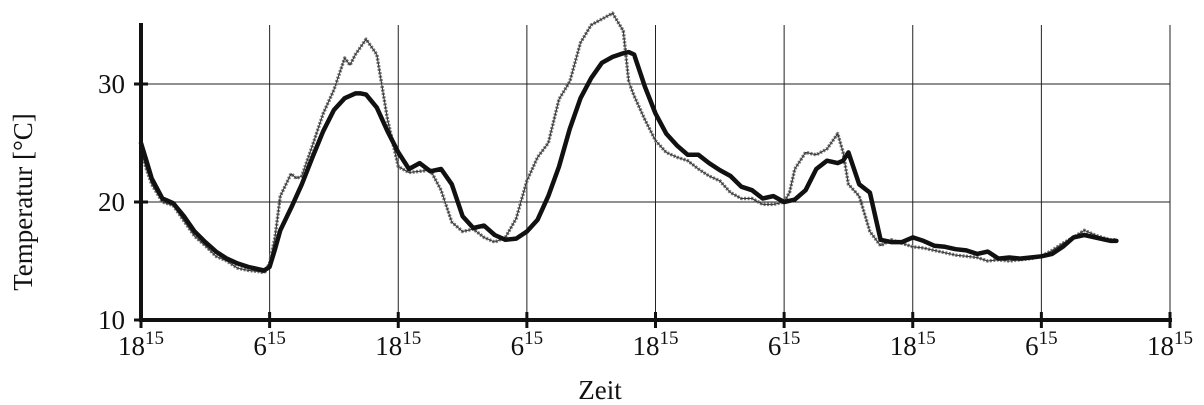  What do you see at coordinates (111, 320) in the screenshot?
I see `y-tick-label: 10` at bounding box center [111, 320].